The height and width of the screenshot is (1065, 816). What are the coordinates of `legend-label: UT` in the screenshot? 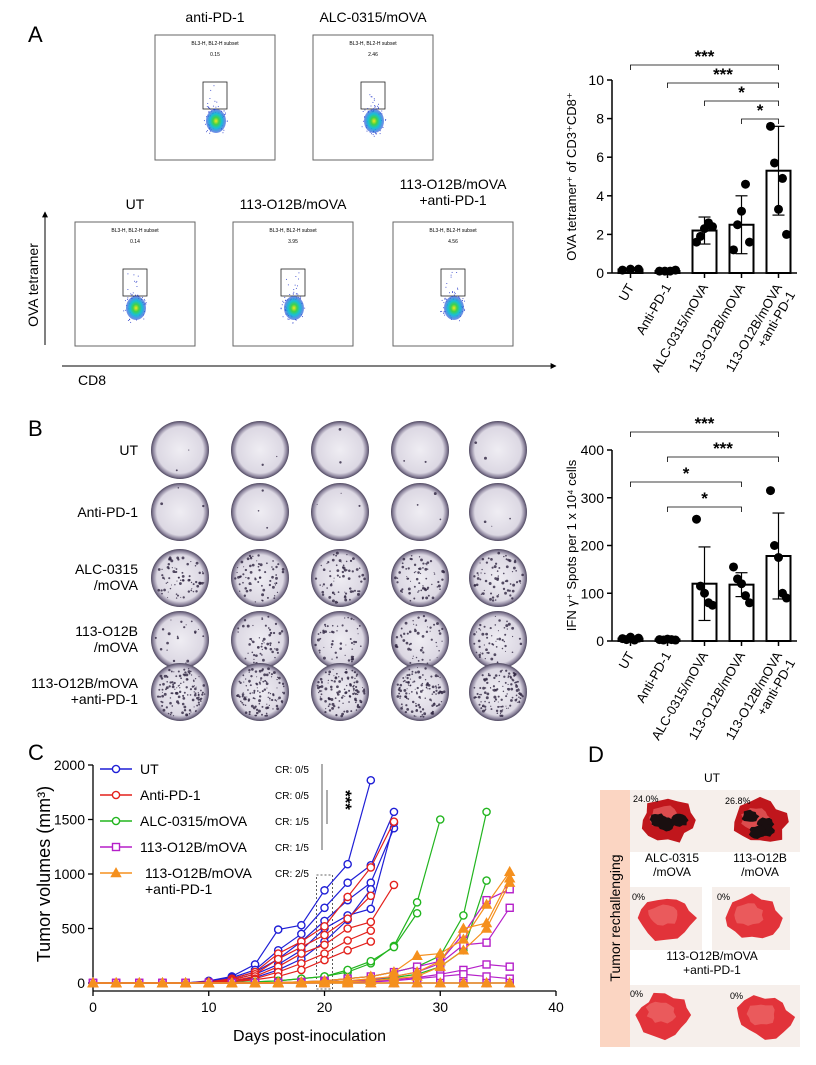 It's located at (149, 769).